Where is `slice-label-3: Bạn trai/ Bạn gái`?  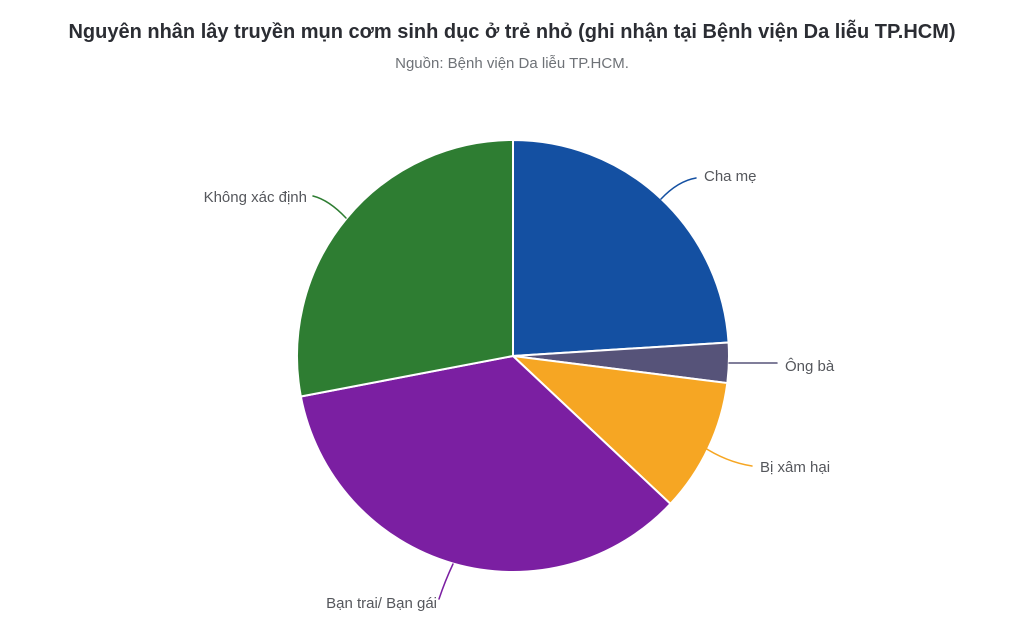 slice-label-3: Bạn trai/ Bạn gái is located at coordinates (381, 603).